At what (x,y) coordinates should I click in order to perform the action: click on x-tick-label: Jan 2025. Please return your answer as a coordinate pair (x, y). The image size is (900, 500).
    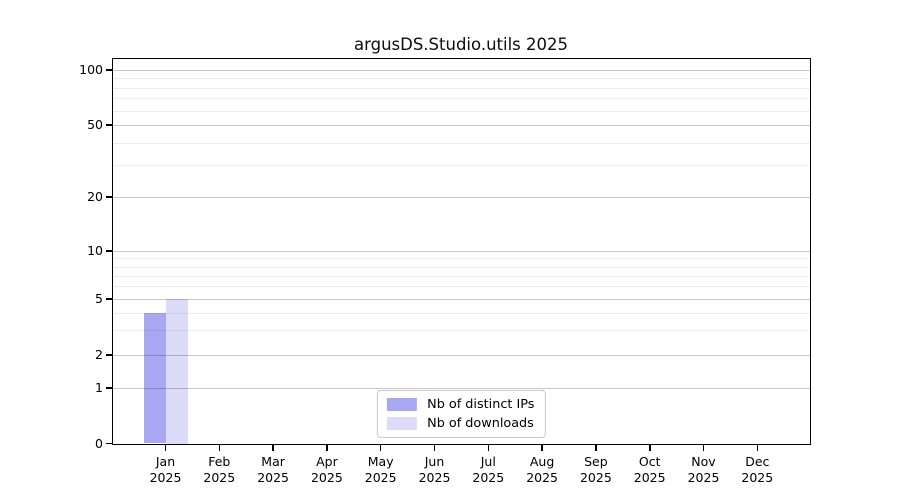
    Looking at the image, I should click on (165, 469).